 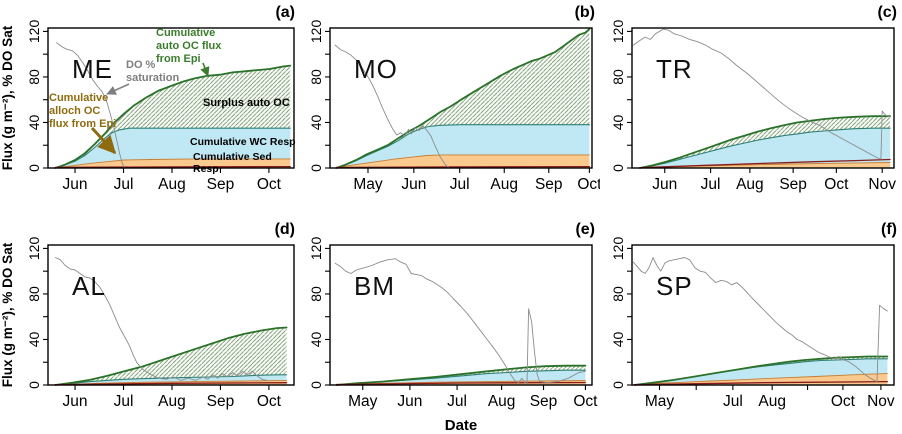 I want to click on panel-letter: (a), so click(x=285, y=12).